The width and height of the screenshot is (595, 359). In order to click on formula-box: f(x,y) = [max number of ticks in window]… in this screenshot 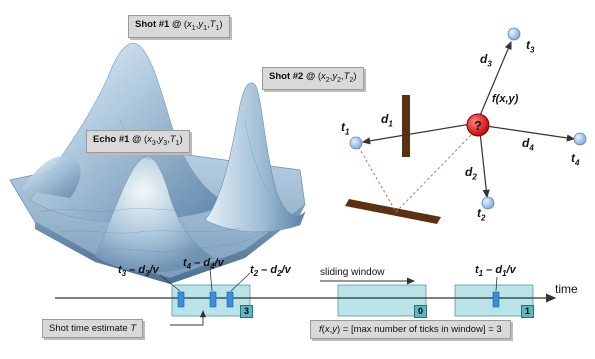, I will do `click(410, 329)`.